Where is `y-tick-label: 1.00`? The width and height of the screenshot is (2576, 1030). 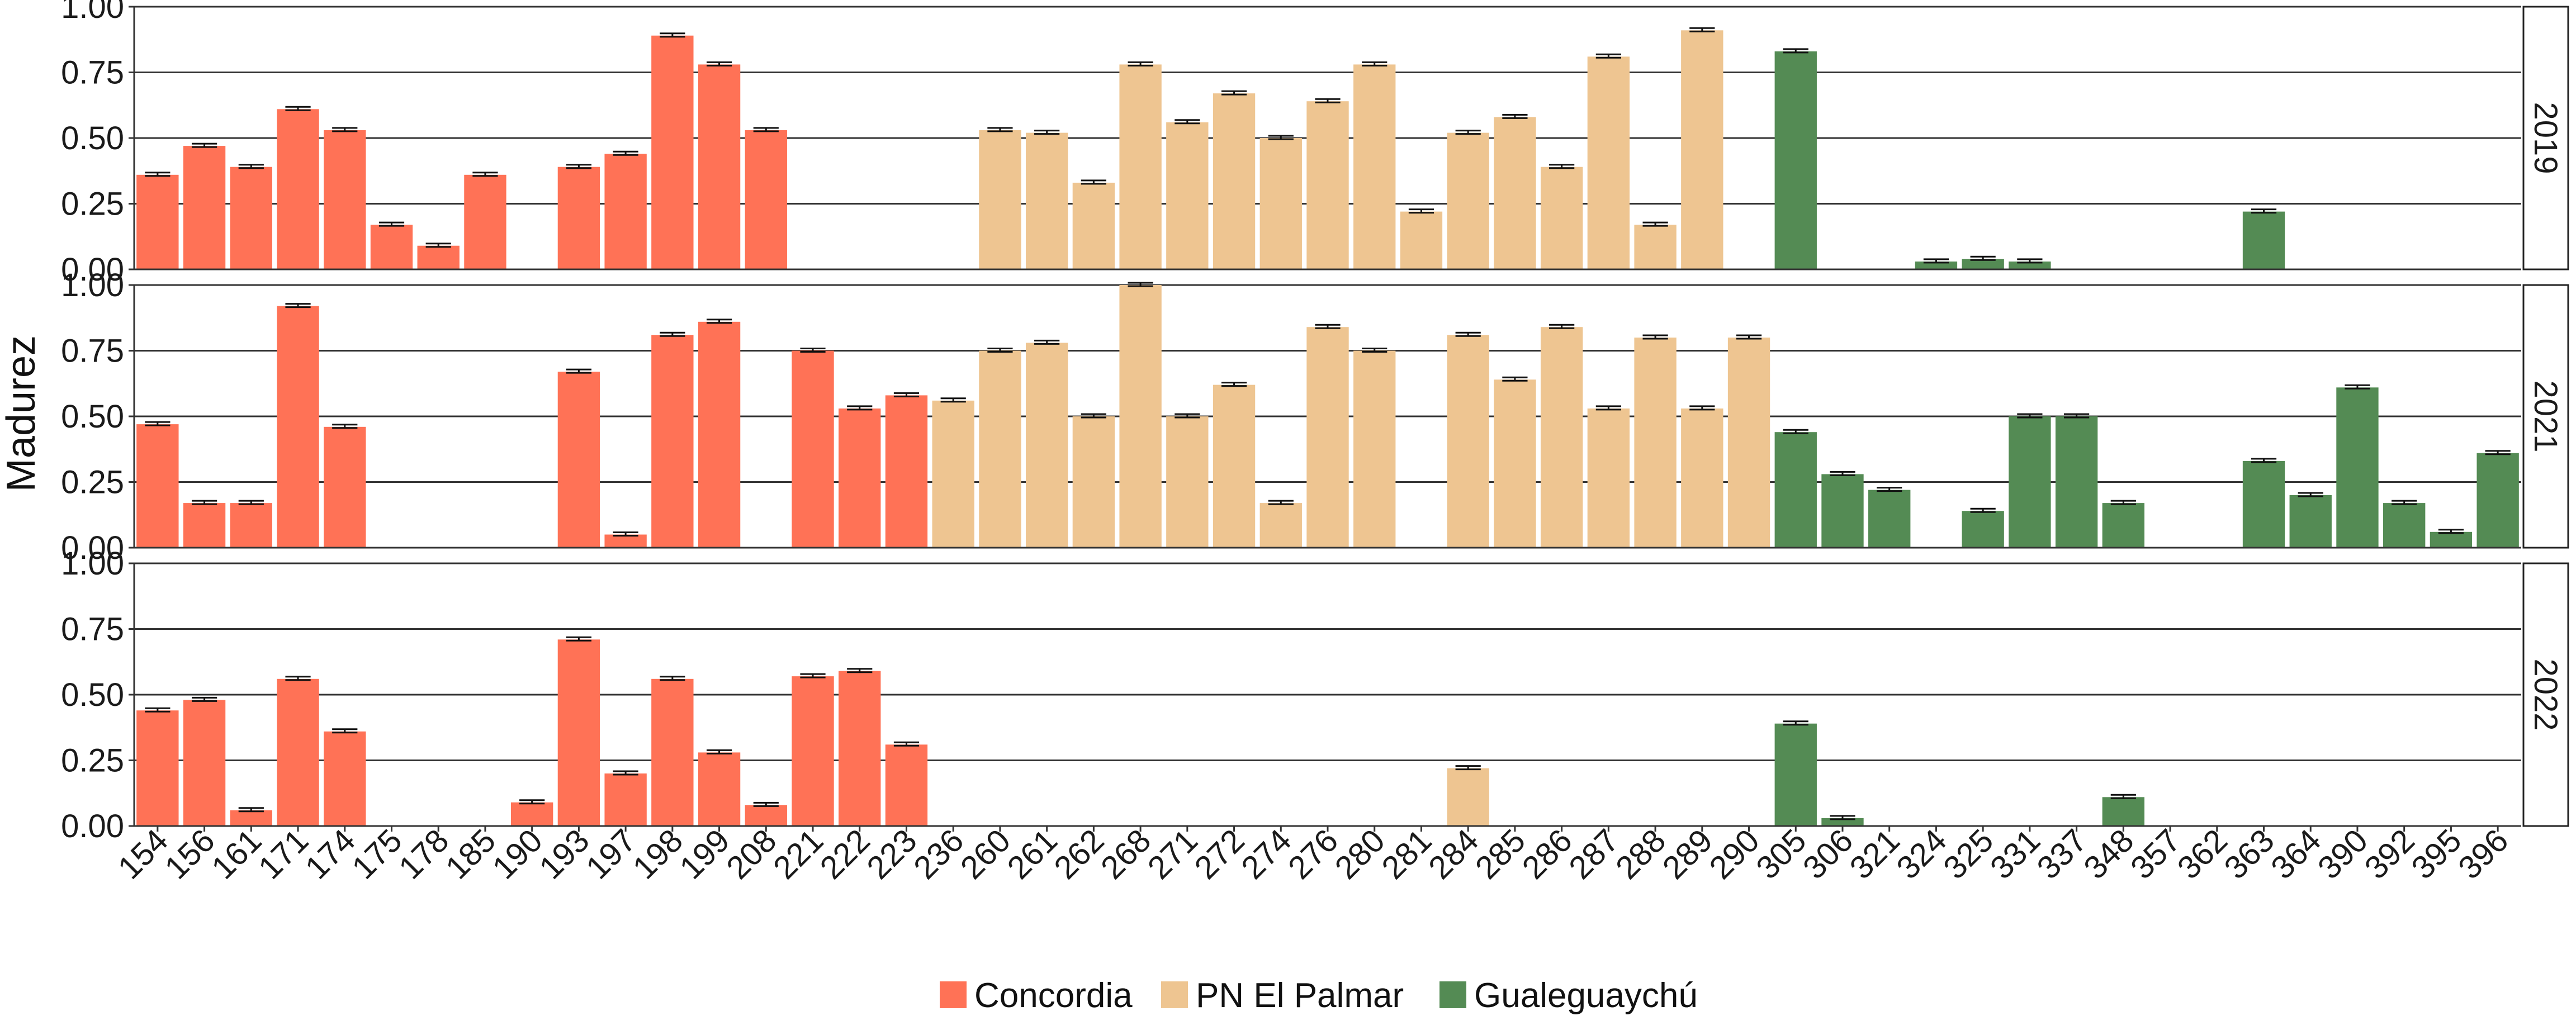 y-tick-label: 1.00 is located at coordinates (92, 563).